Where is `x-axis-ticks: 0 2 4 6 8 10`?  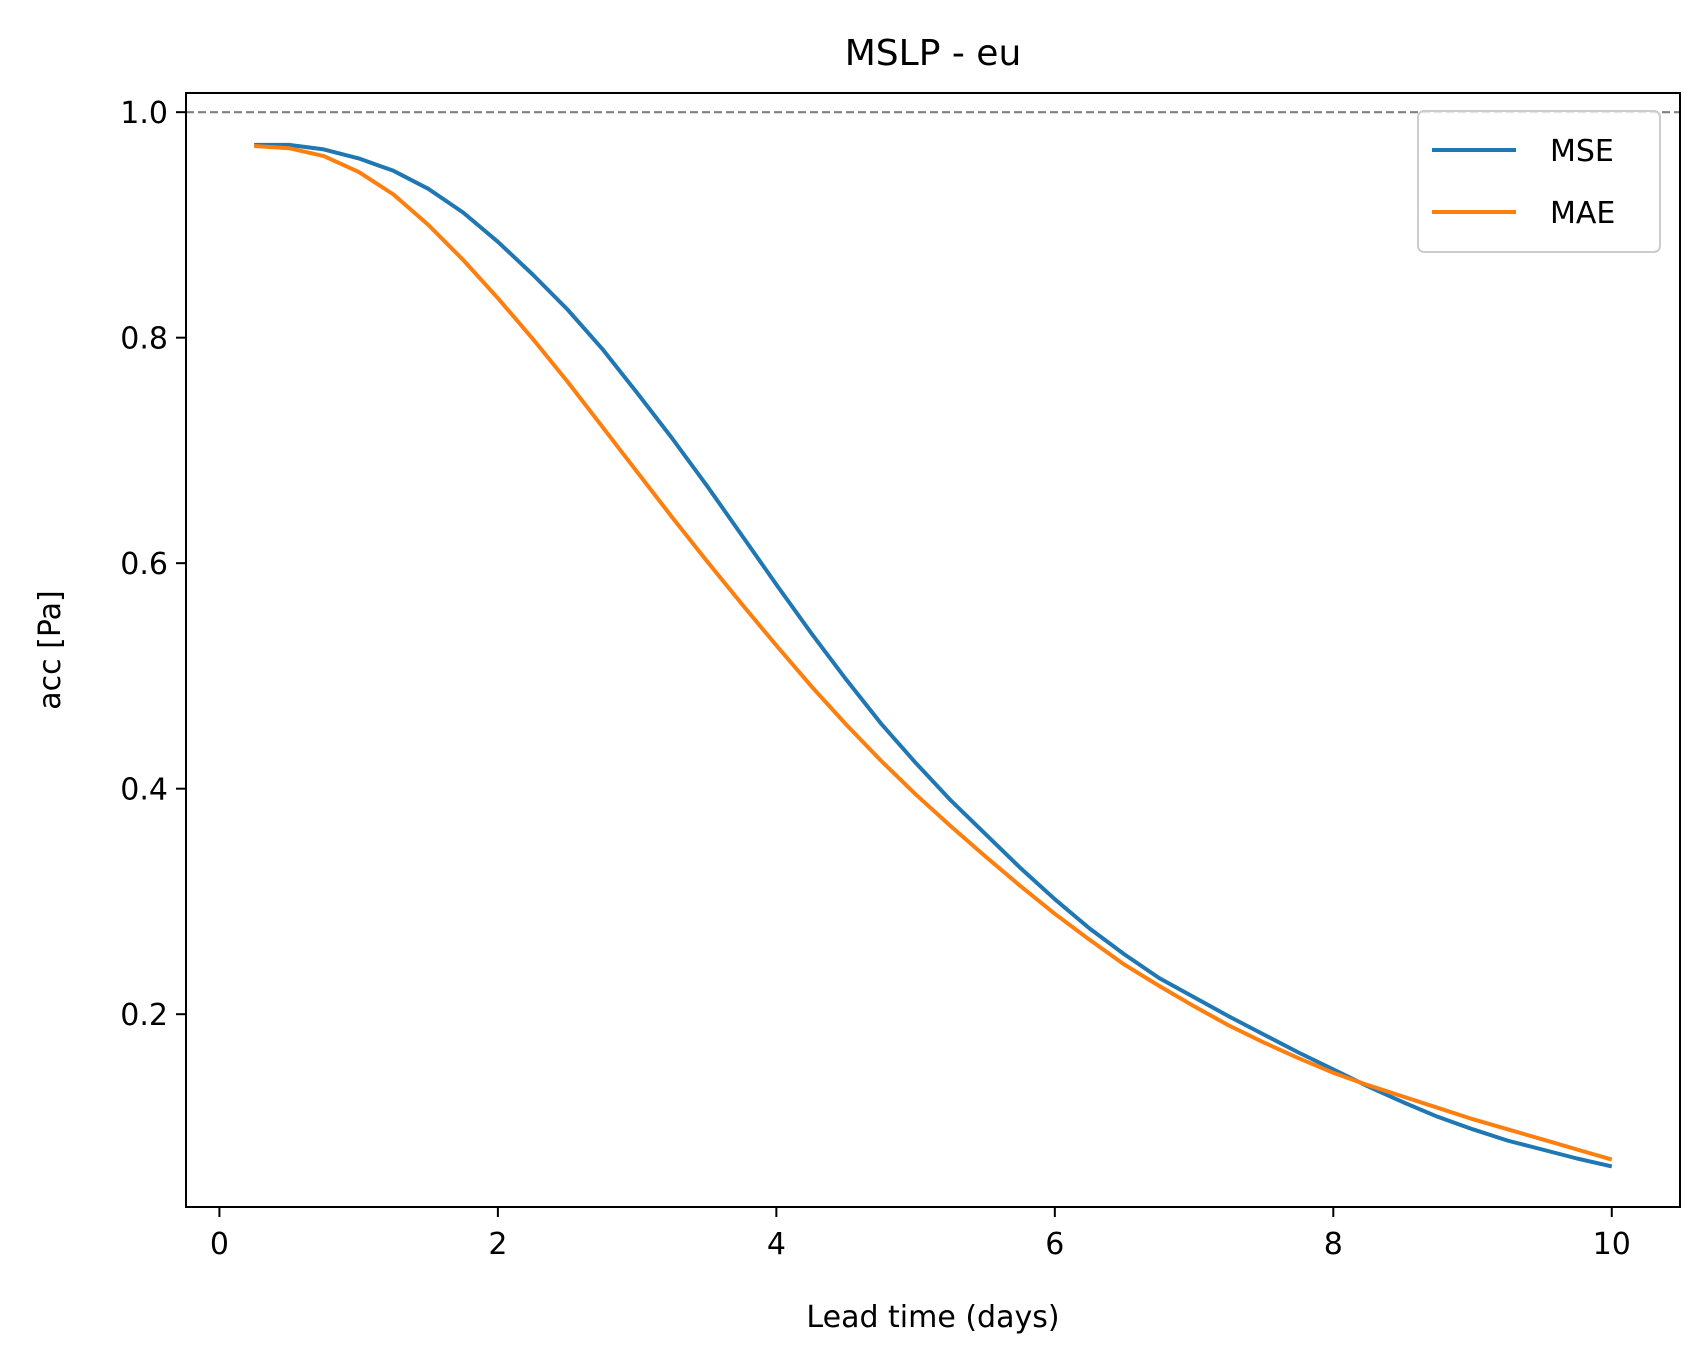 x-axis-ticks: 0 2 4 6 8 10 is located at coordinates (920, 1234).